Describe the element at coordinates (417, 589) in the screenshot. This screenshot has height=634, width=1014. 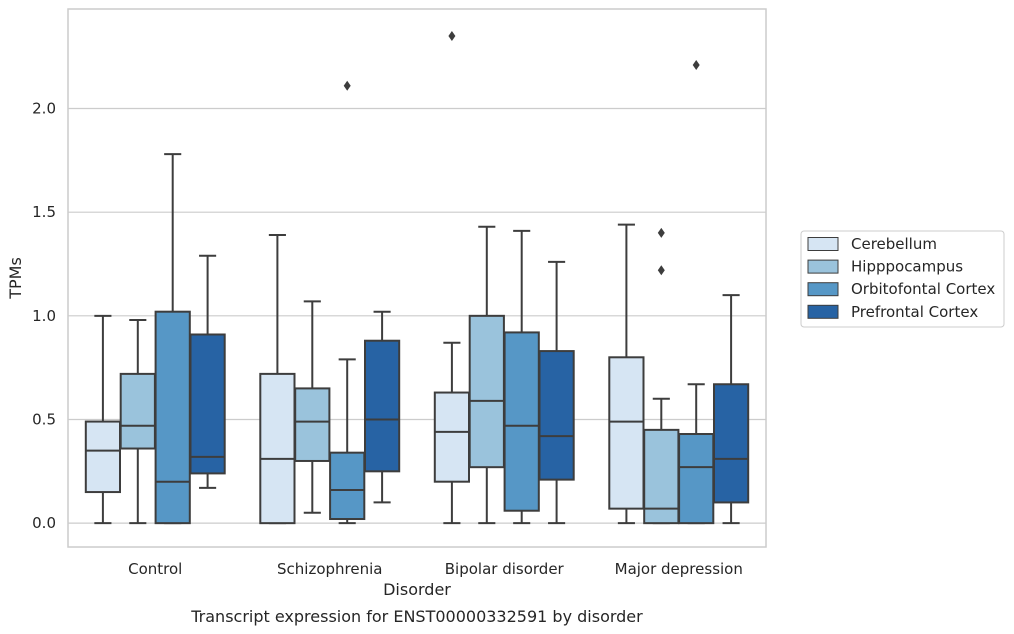
I see `x-axis-title: Disorder` at that location.